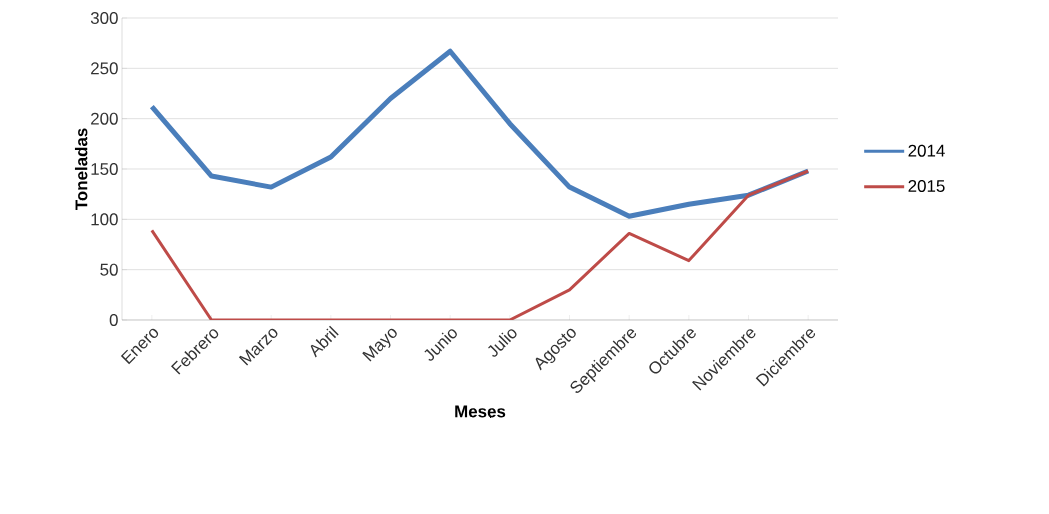  What do you see at coordinates (926, 185) in the screenshot?
I see `legend-label: 2015` at bounding box center [926, 185].